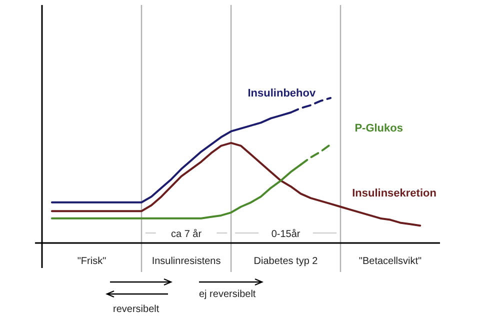  I want to click on text: ej reversibelt, so click(227, 294).